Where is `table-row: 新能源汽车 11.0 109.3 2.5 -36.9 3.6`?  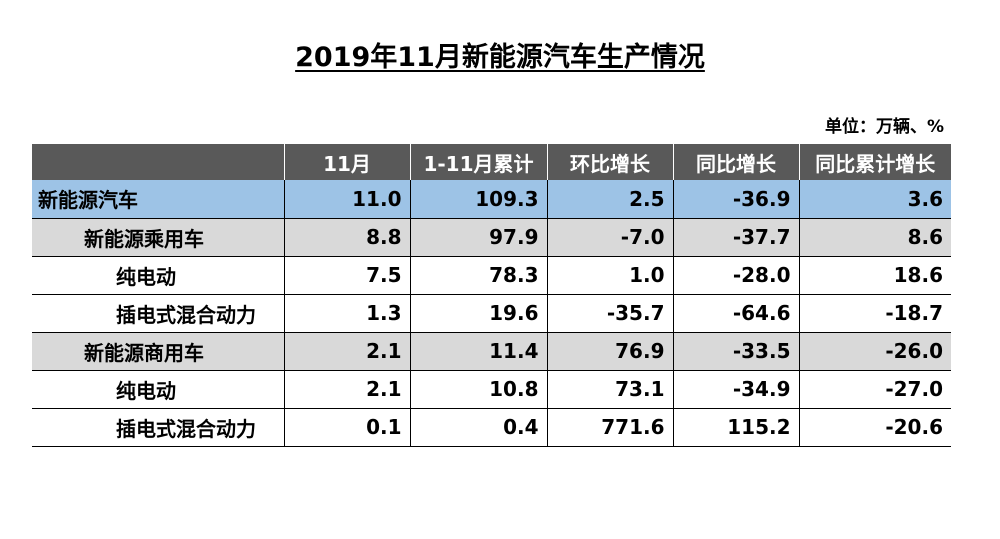 table-row: 新能源汽车 11.0 109.3 2.5 -36.9 3.6 is located at coordinates (491, 199).